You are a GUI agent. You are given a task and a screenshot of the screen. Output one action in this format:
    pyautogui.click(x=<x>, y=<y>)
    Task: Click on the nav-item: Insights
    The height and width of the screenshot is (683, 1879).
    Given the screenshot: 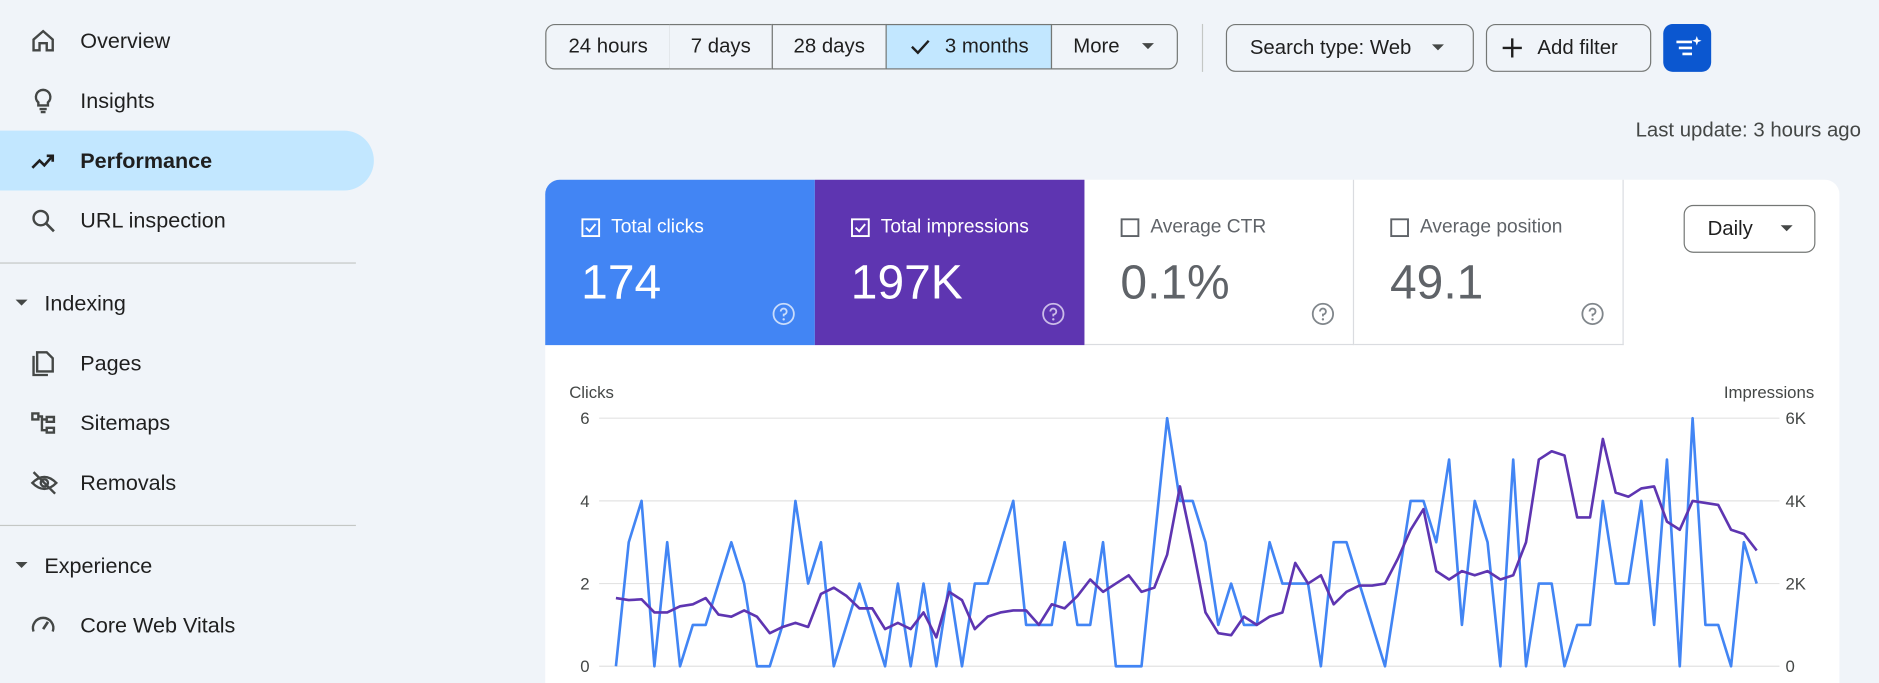 What is the action you would take?
    pyautogui.click(x=187, y=101)
    